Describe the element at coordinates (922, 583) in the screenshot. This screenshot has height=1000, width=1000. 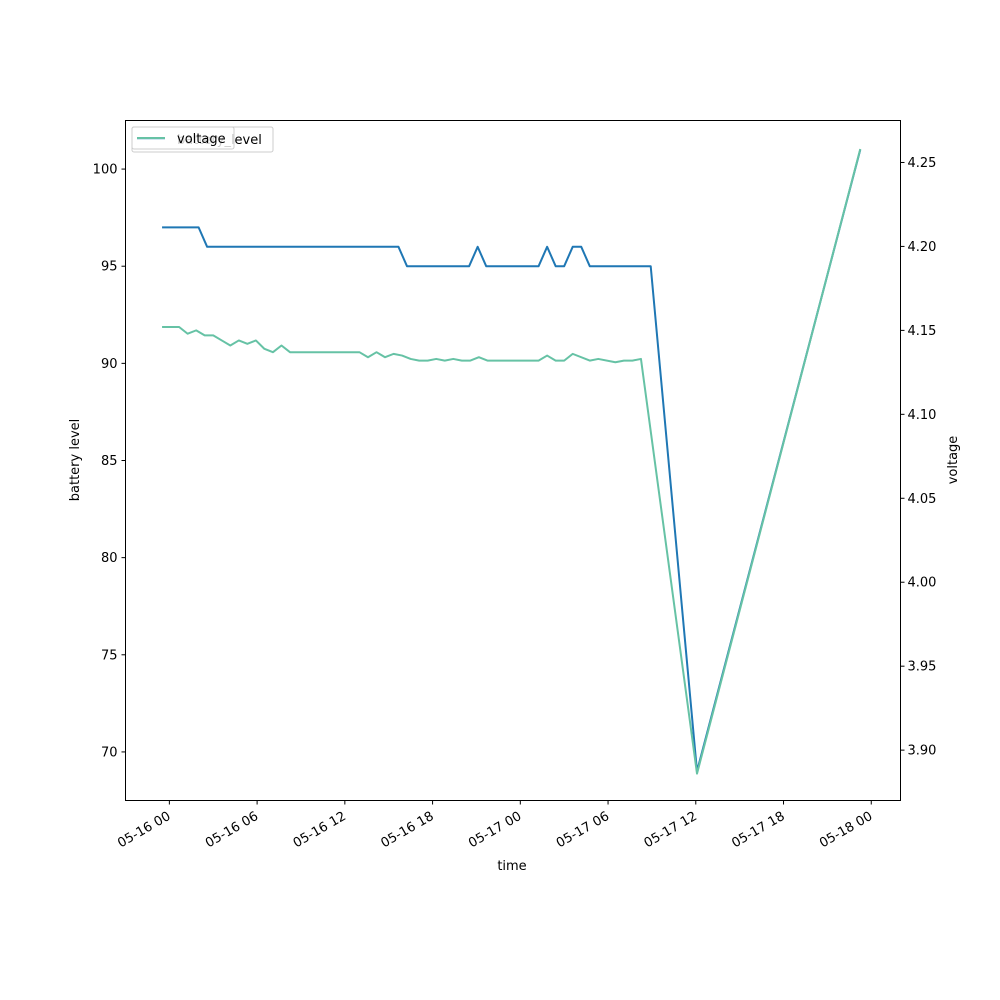
I see `y-right-tick-label: 4.00` at that location.